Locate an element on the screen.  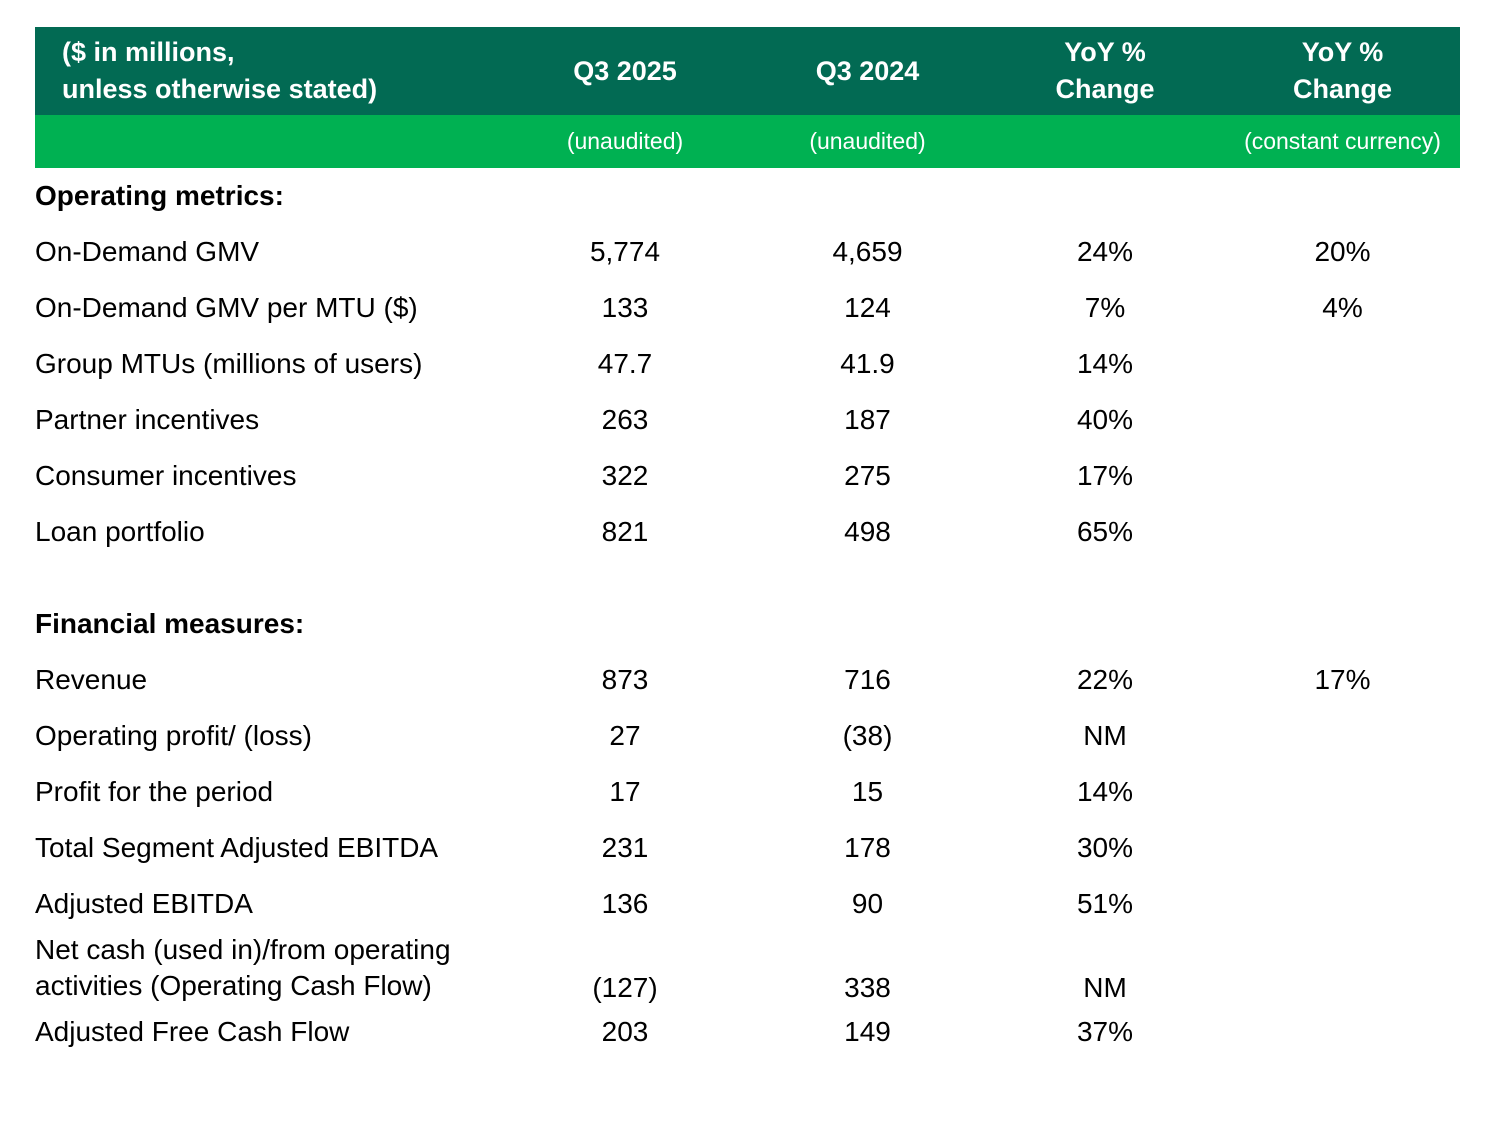
value-yoy: 17% is located at coordinates (1105, 475).